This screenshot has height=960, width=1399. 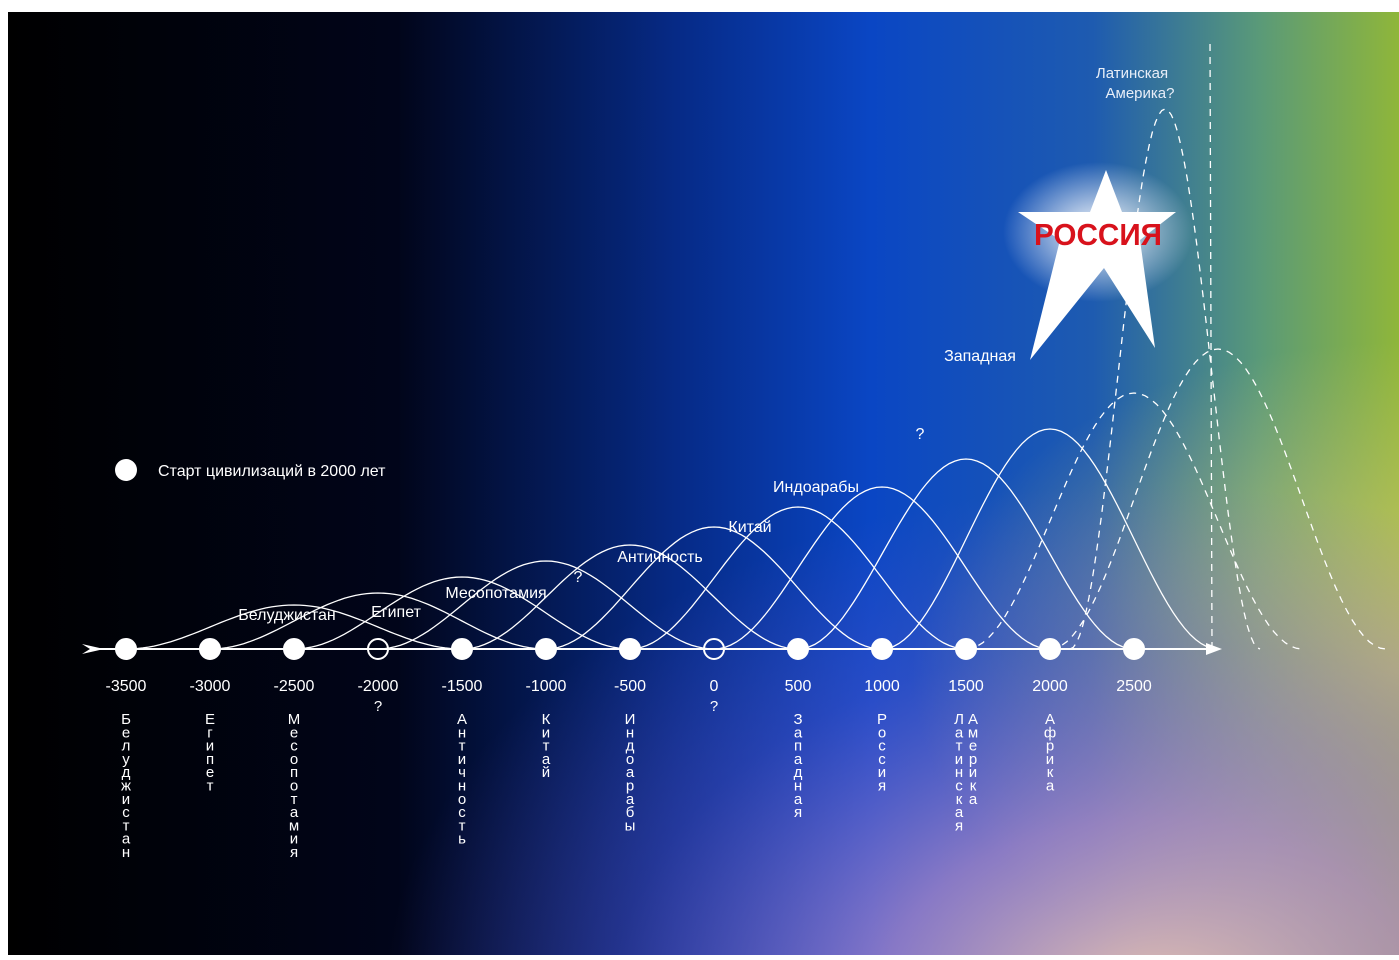 I want to click on tick-label: -2500, so click(x=294, y=686).